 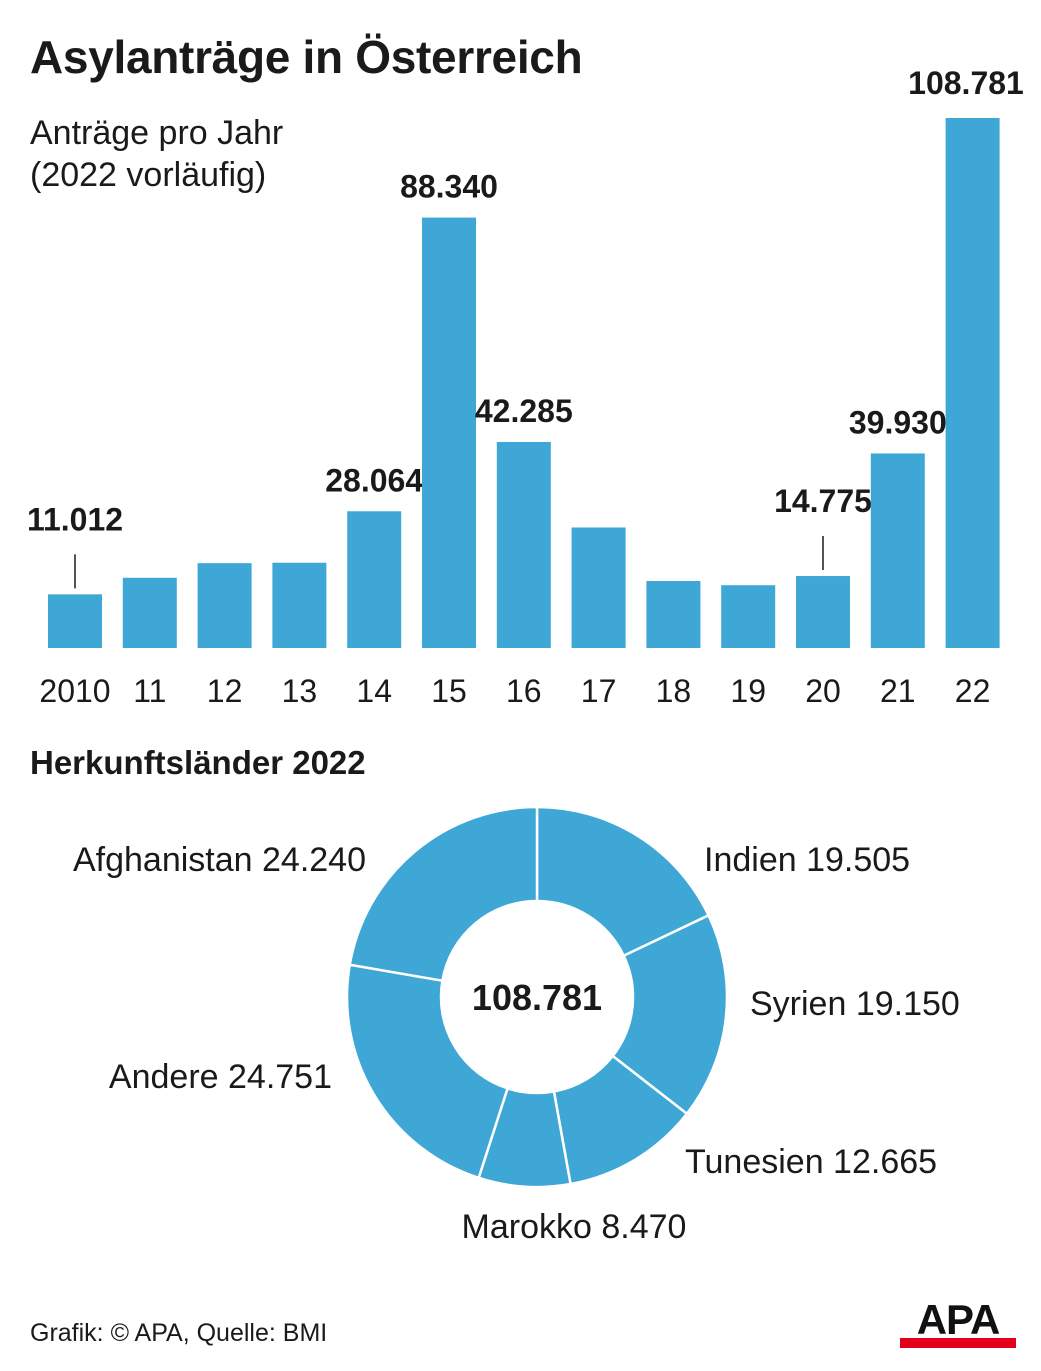 I want to click on donut-slice-syrien, so click(x=669, y=1014).